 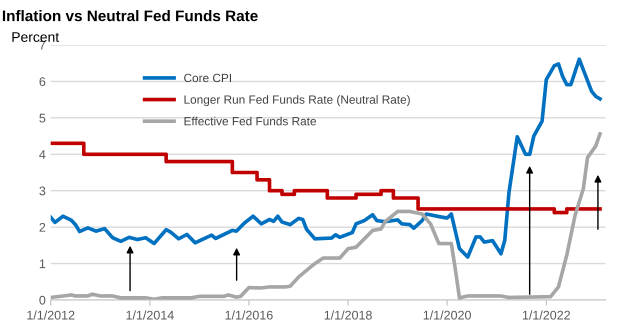 What do you see at coordinates (546, 315) in the screenshot?
I see `x-tick-label: 1/1/2022` at bounding box center [546, 315].